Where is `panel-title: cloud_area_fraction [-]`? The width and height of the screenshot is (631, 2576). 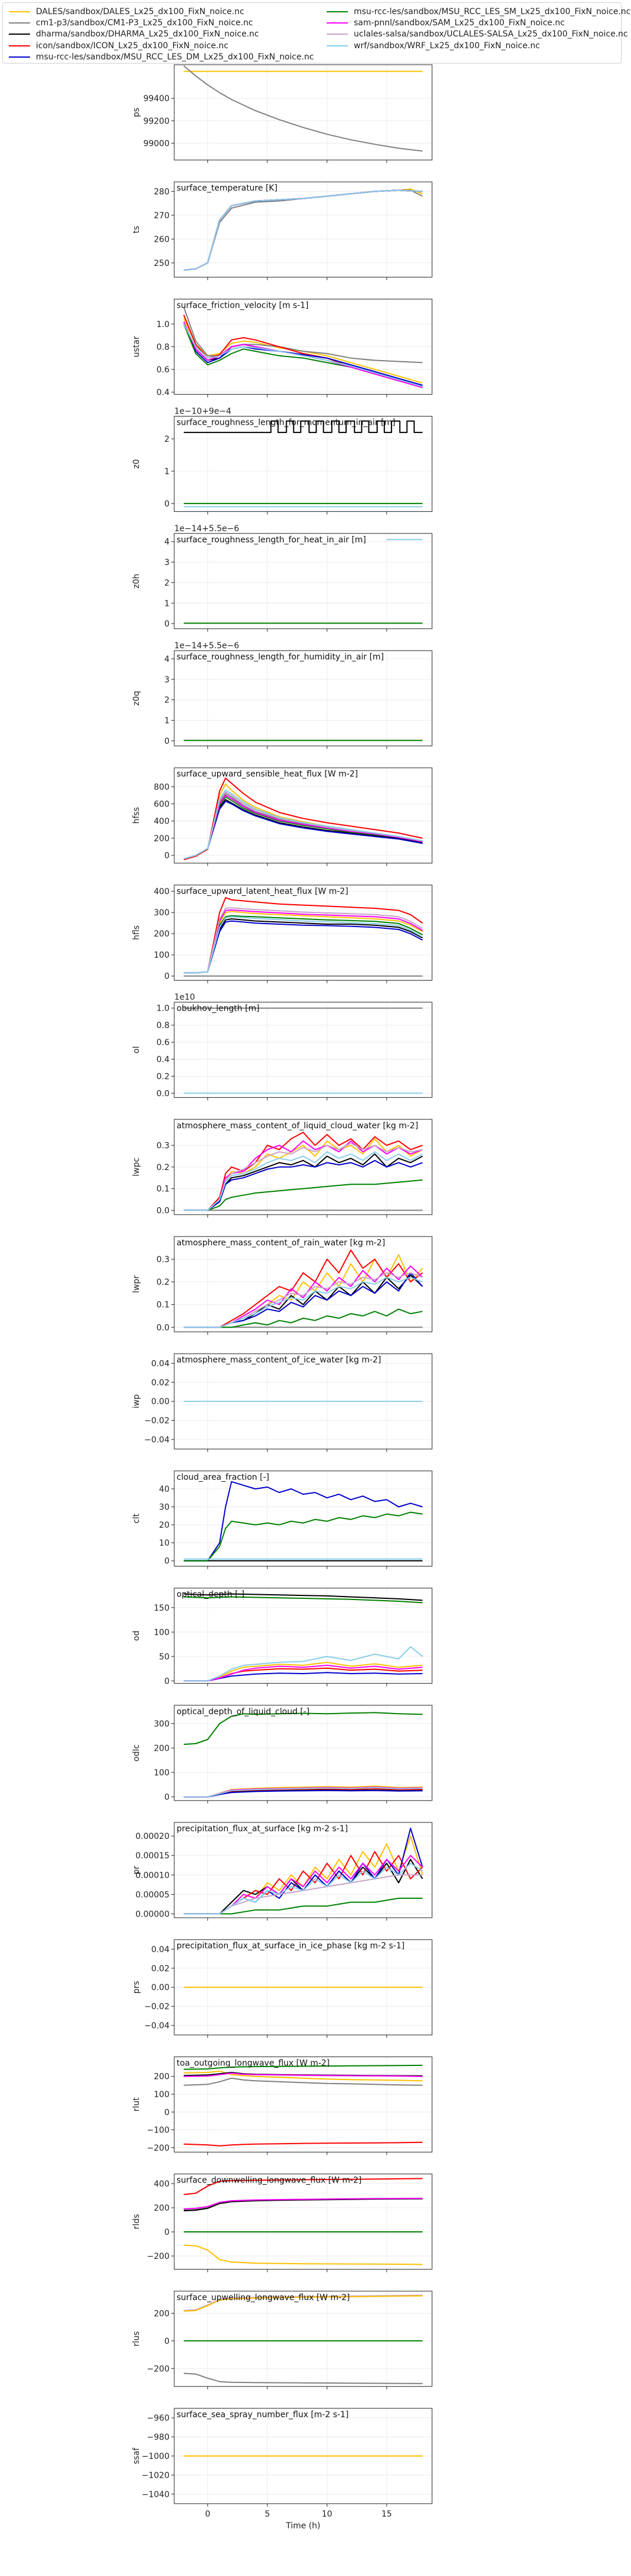
panel-title: cloud_area_fraction [-] is located at coordinates (223, 1477).